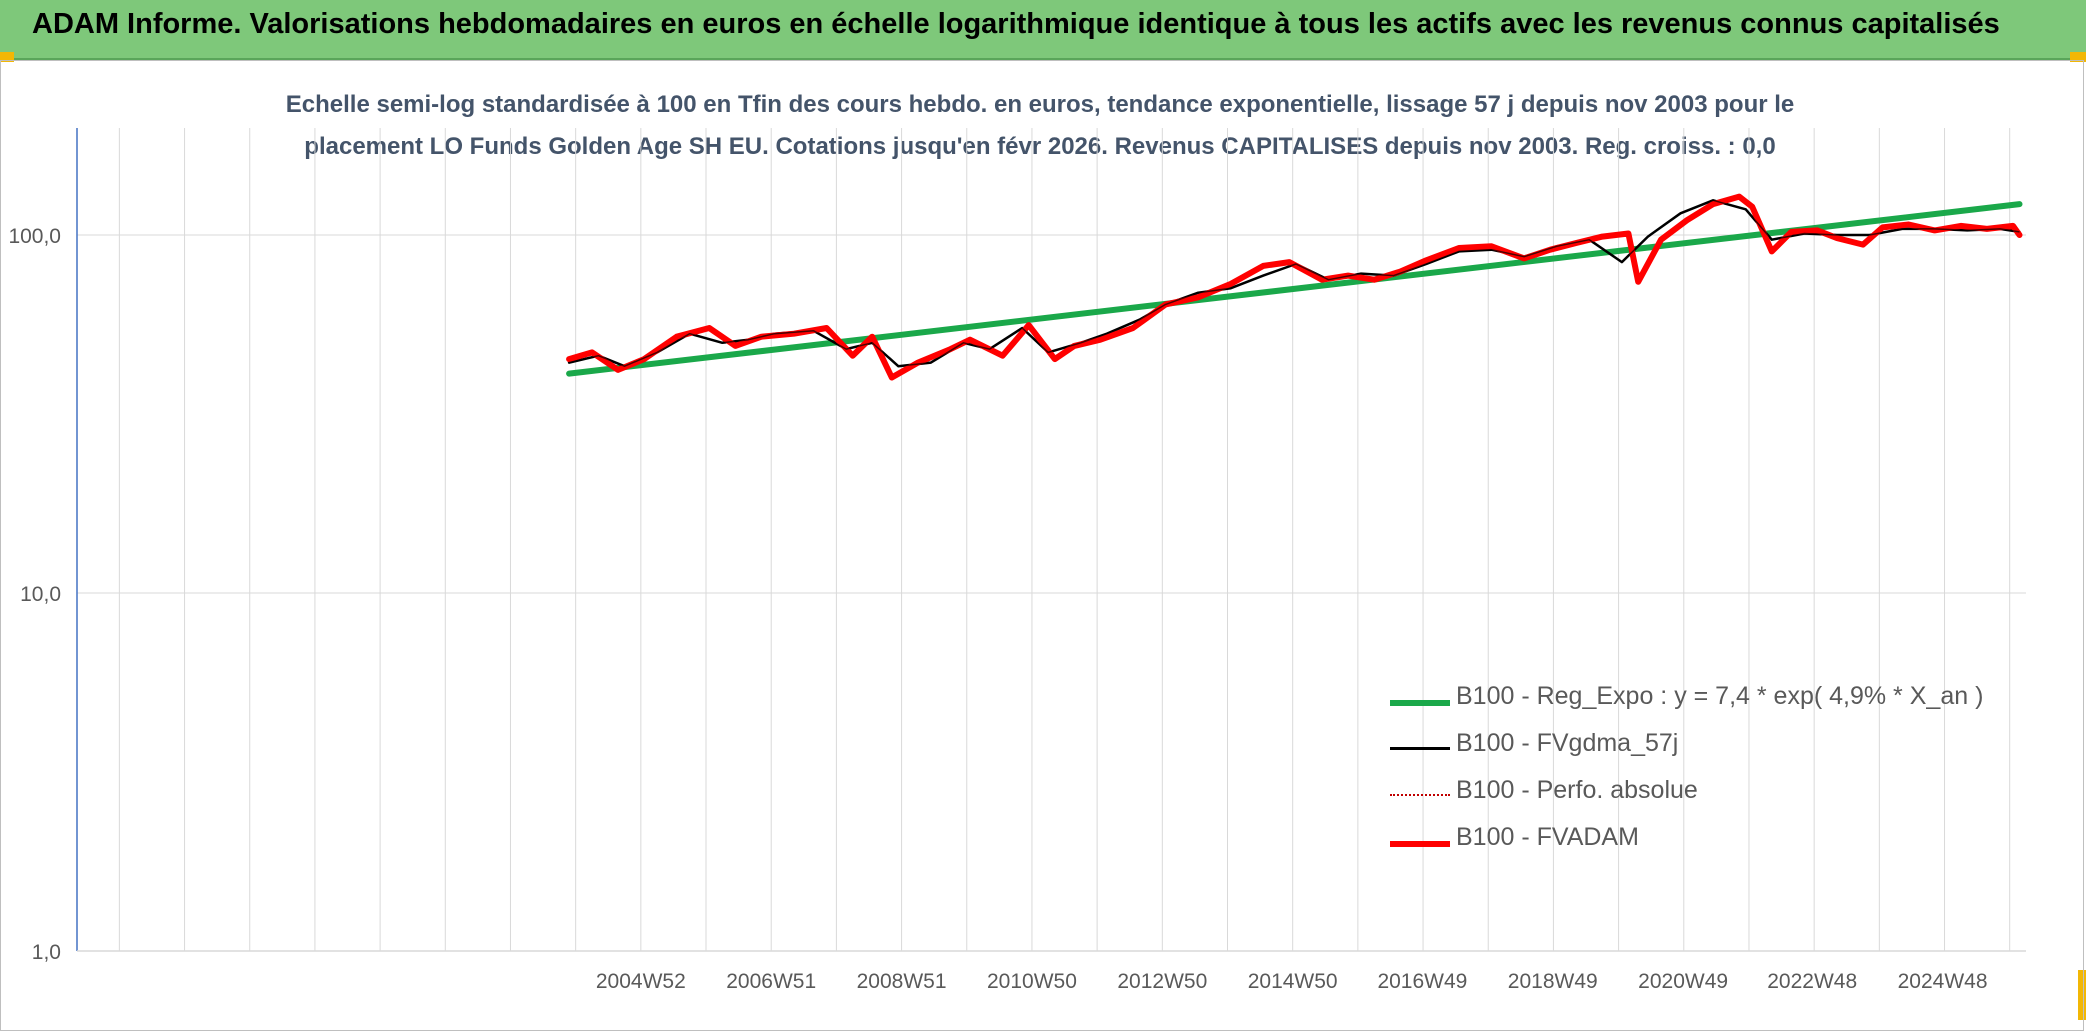  What do you see at coordinates (1420, 795) in the screenshot?
I see `legend-swatch-perfo` at bounding box center [1420, 795].